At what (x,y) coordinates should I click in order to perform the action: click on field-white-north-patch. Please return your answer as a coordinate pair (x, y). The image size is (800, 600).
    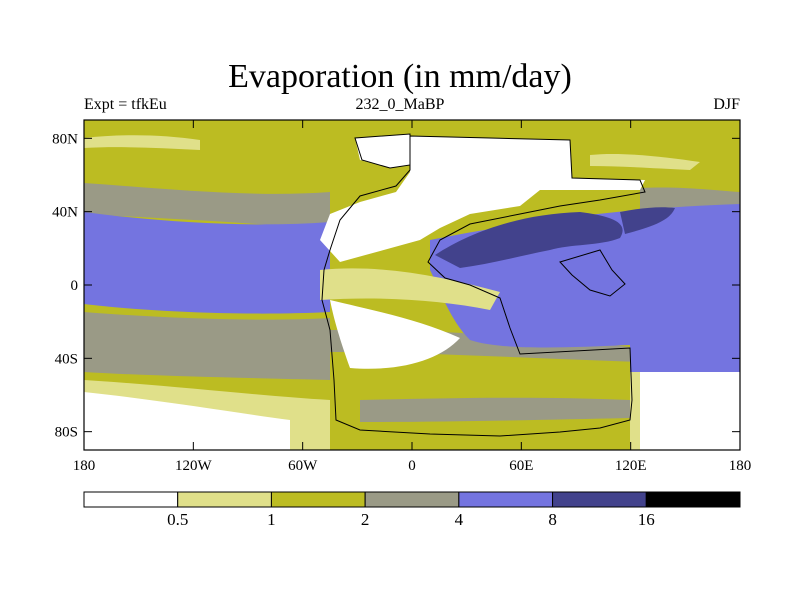
    Looking at the image, I should click on (382, 151).